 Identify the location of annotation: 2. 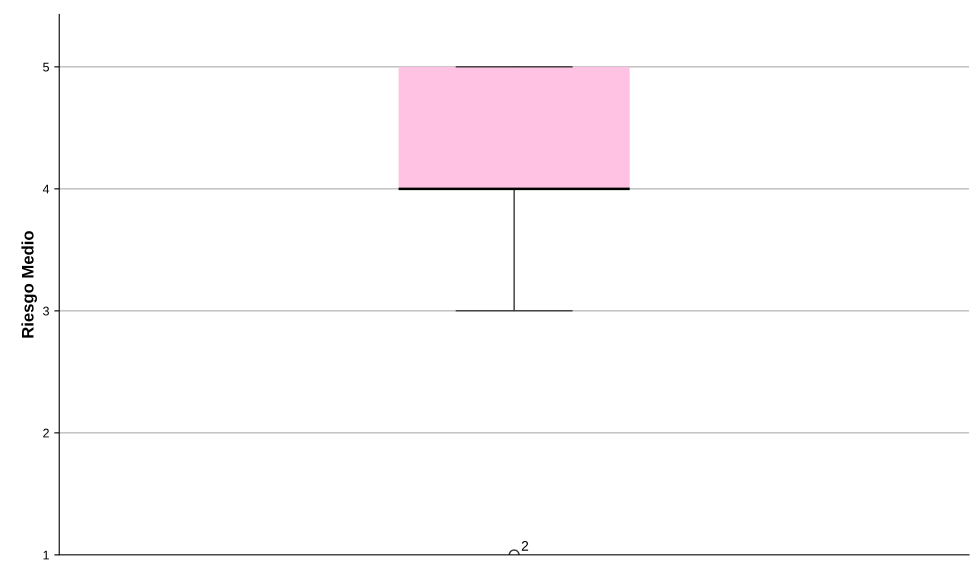
(525, 546).